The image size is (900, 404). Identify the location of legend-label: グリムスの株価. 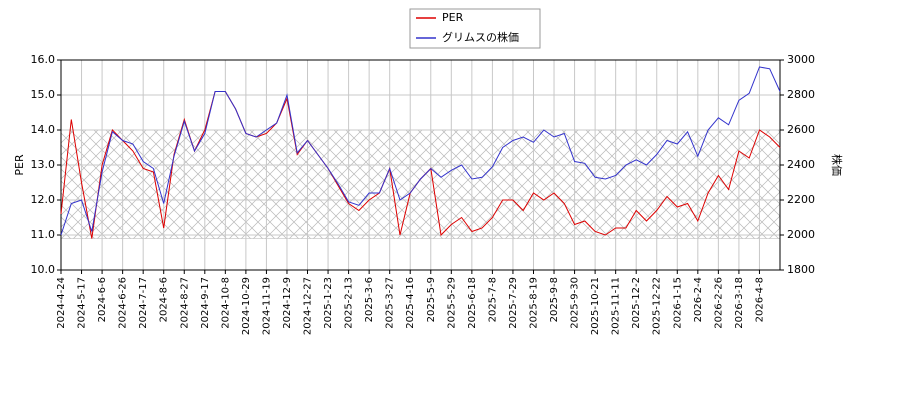
(480, 37).